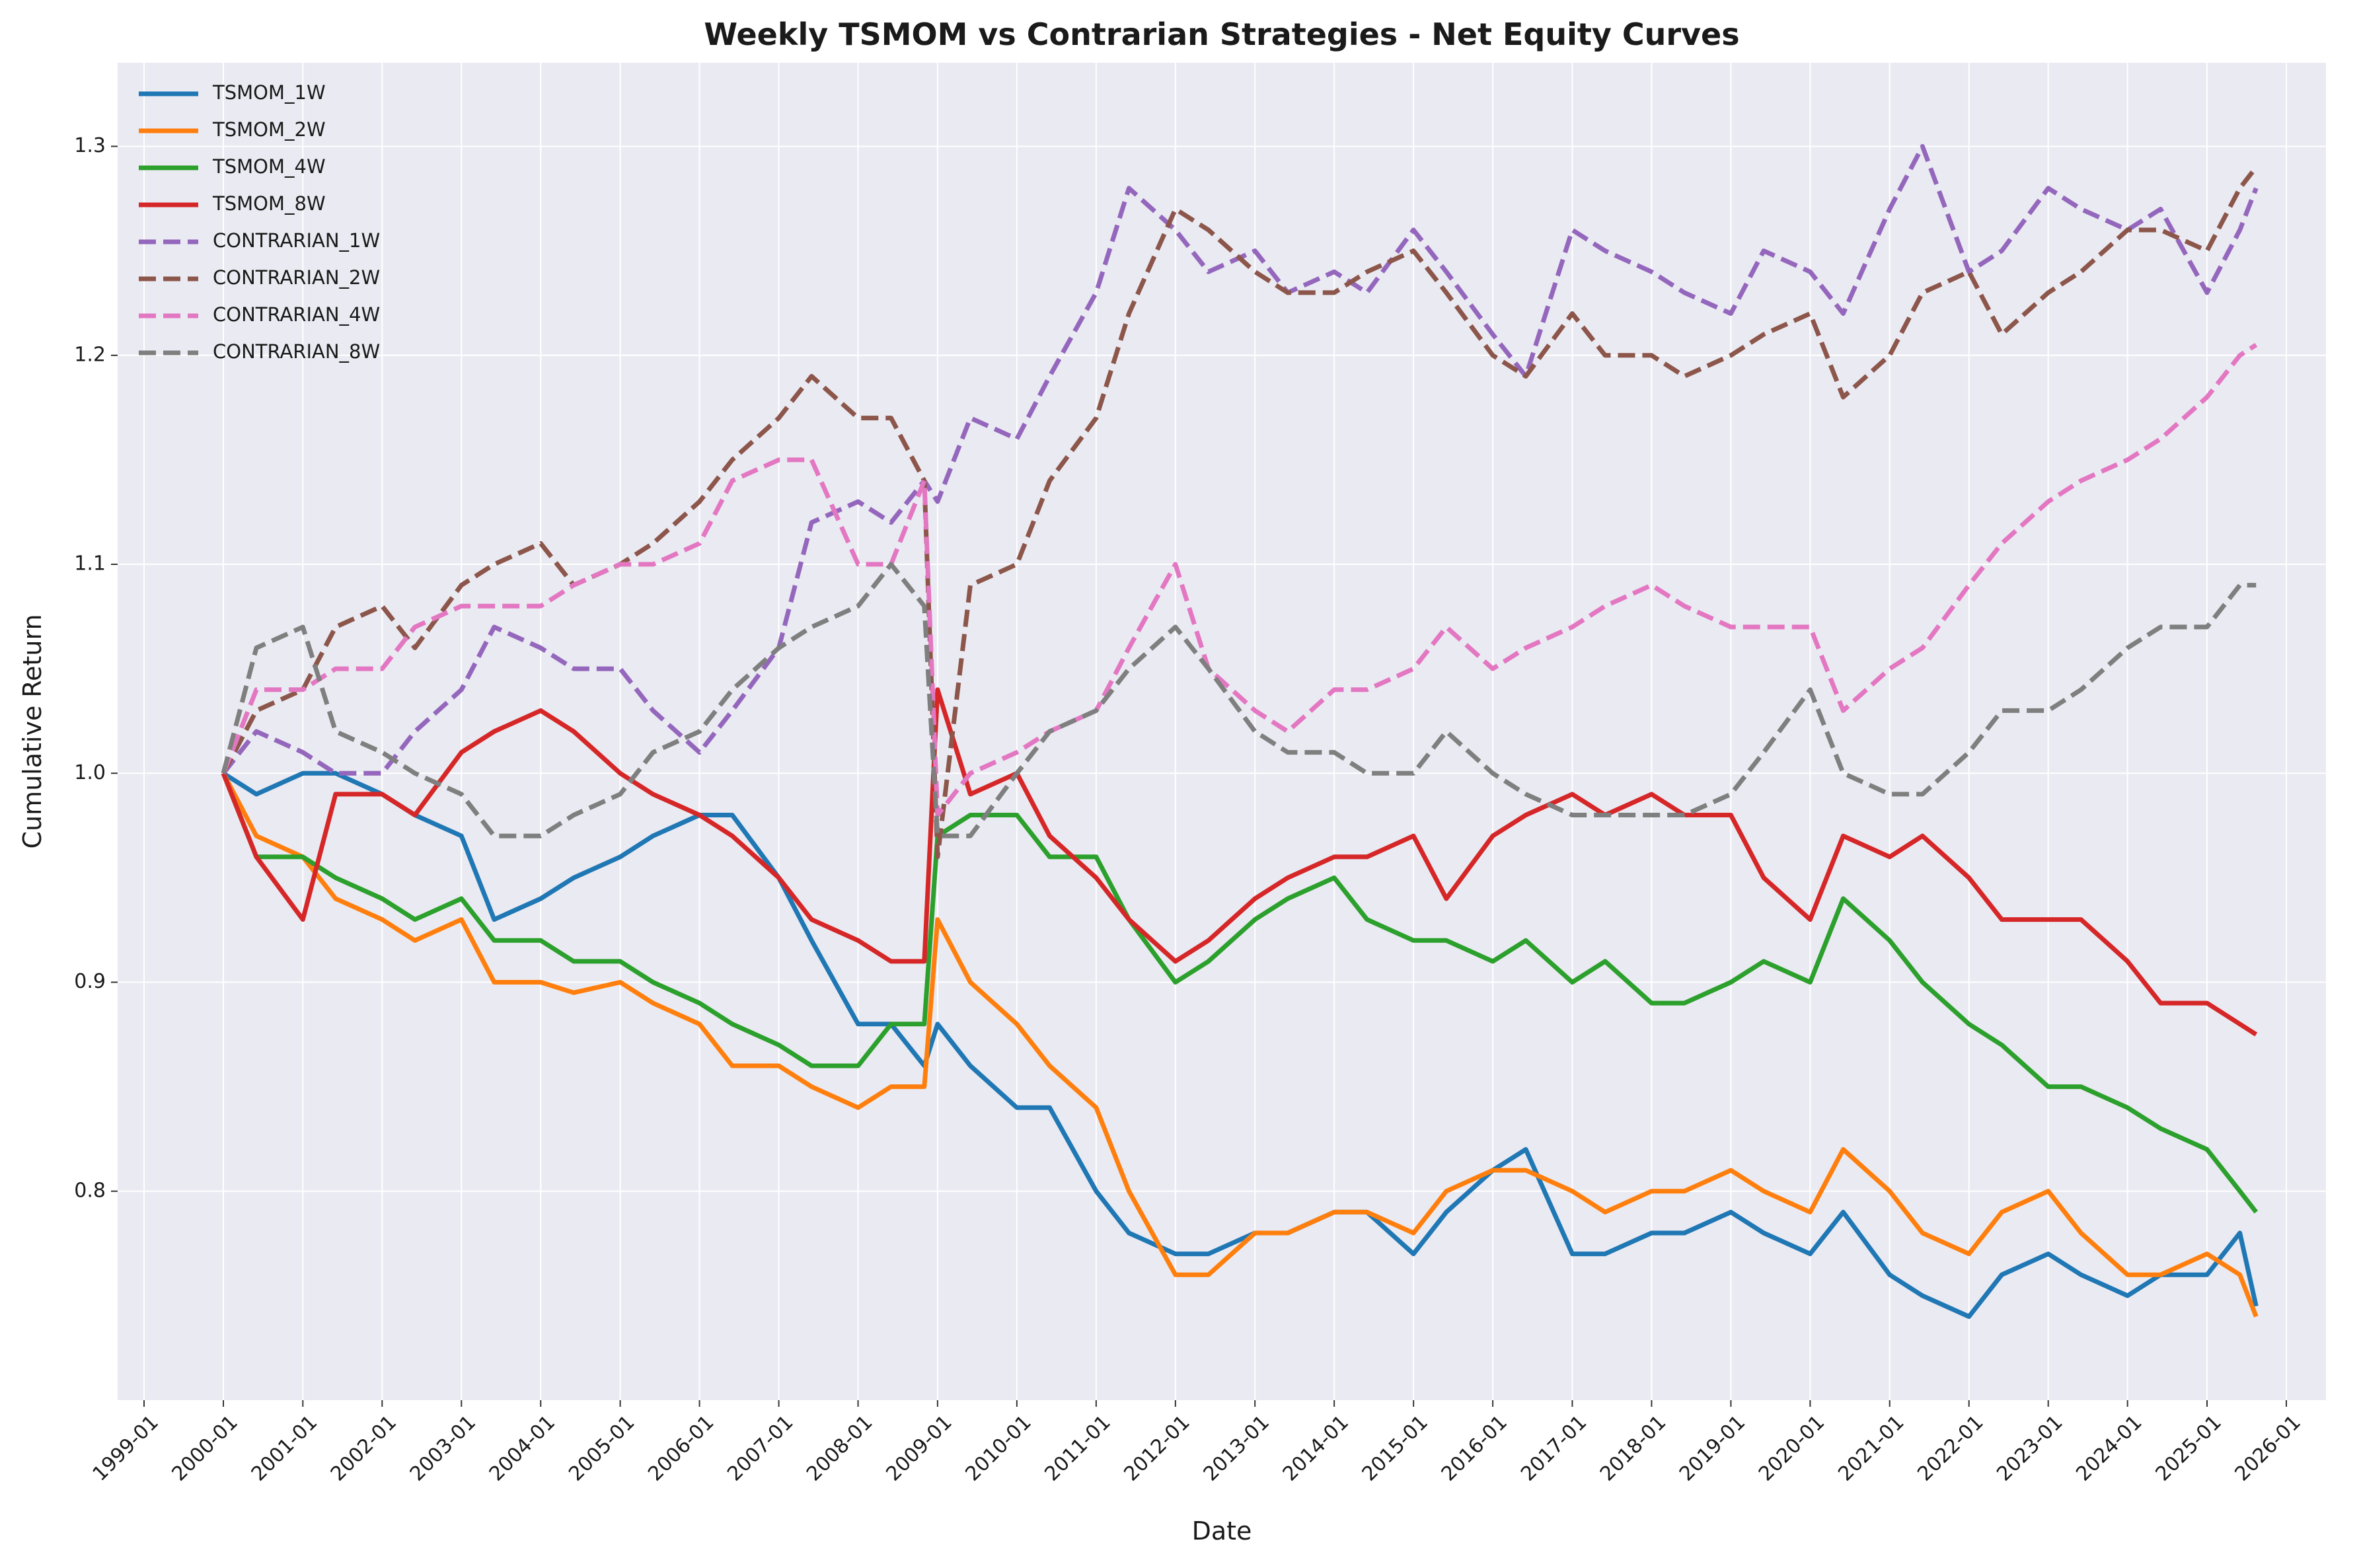 The width and height of the screenshot is (2359, 1568). What do you see at coordinates (296, 351) in the screenshot?
I see `legend-label: CONTRARIAN_8W` at bounding box center [296, 351].